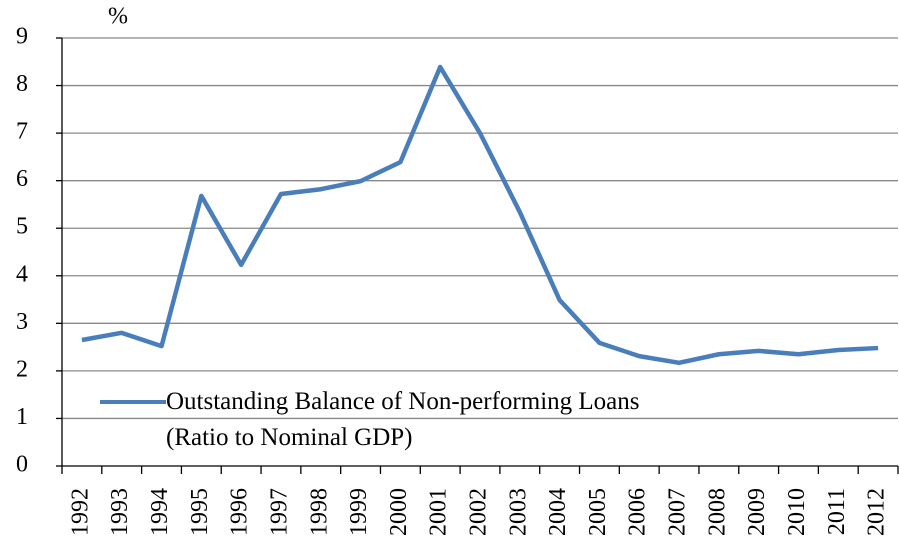 The image size is (899, 559). Describe the element at coordinates (638, 512) in the screenshot. I see `x-tick-label: 2006` at that location.